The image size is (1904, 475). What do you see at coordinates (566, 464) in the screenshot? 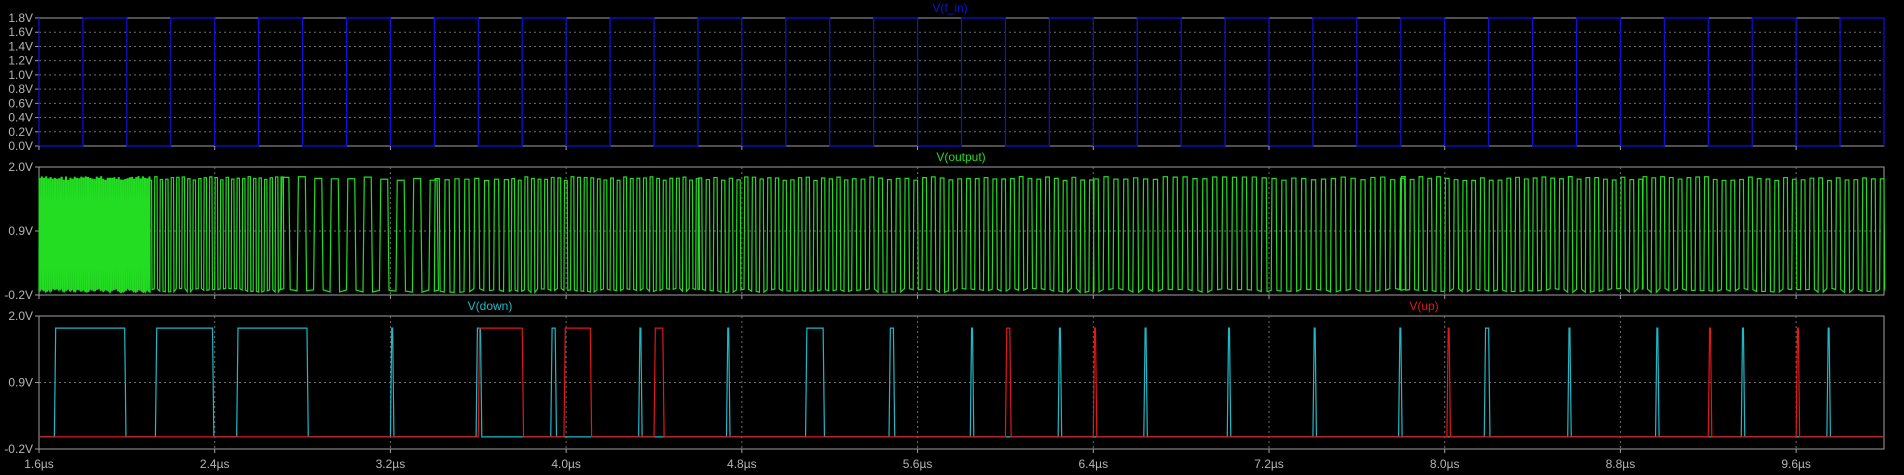
I see `x-tick-label: 4.0µs` at bounding box center [566, 464].